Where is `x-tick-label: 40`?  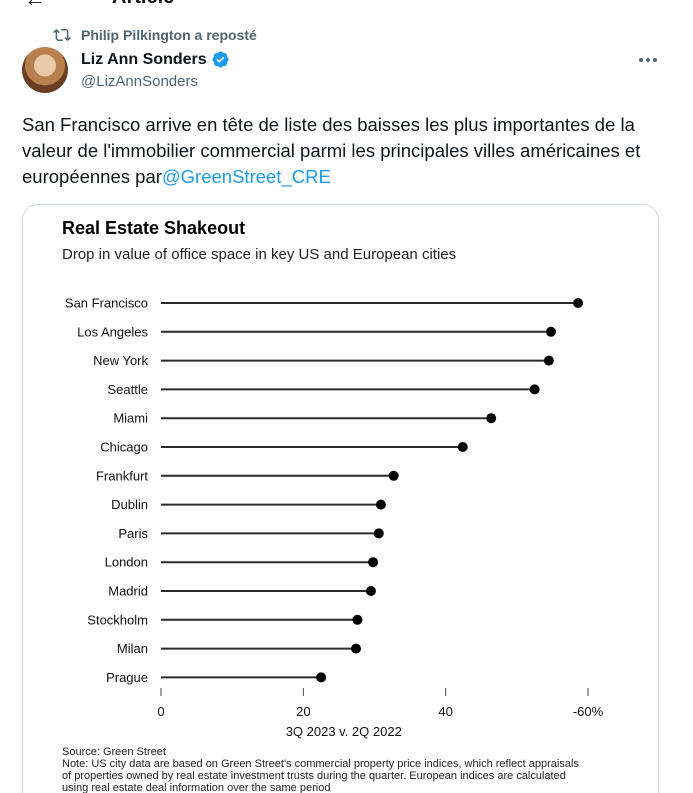 x-tick-label: 40 is located at coordinates (445, 711).